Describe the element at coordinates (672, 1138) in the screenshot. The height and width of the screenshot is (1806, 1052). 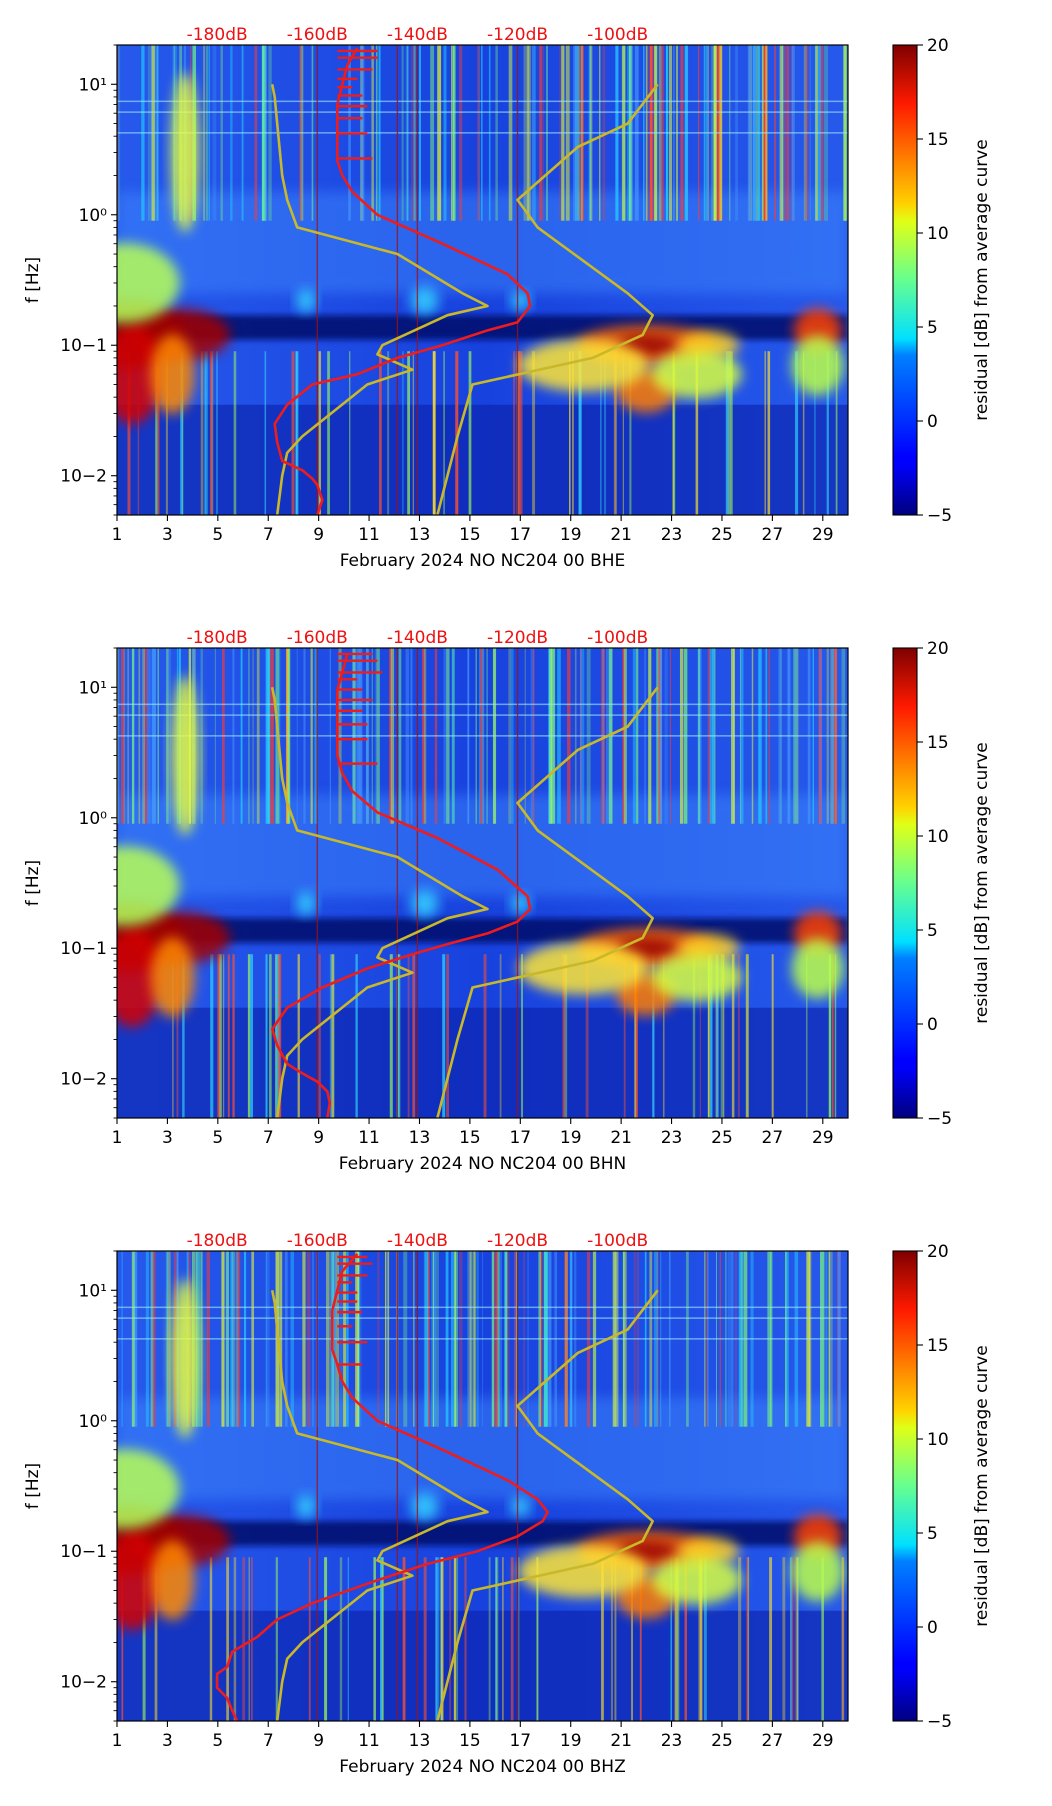
I see `x-tick-label: 23` at that location.